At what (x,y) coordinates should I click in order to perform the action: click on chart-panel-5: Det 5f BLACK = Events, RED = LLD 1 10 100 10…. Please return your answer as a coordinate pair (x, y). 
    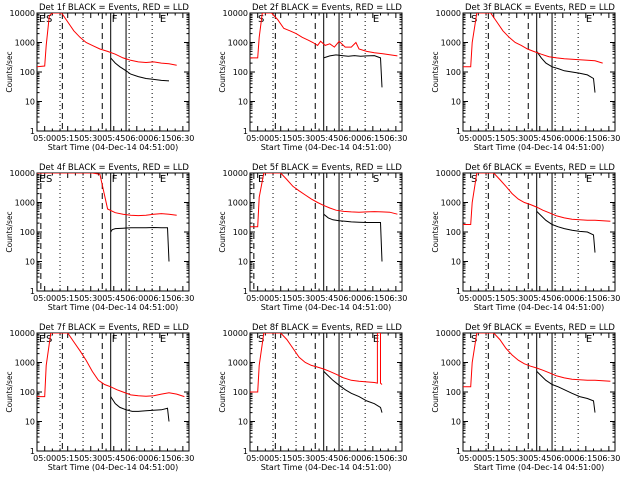
    Looking at the image, I should click on (312, 237).